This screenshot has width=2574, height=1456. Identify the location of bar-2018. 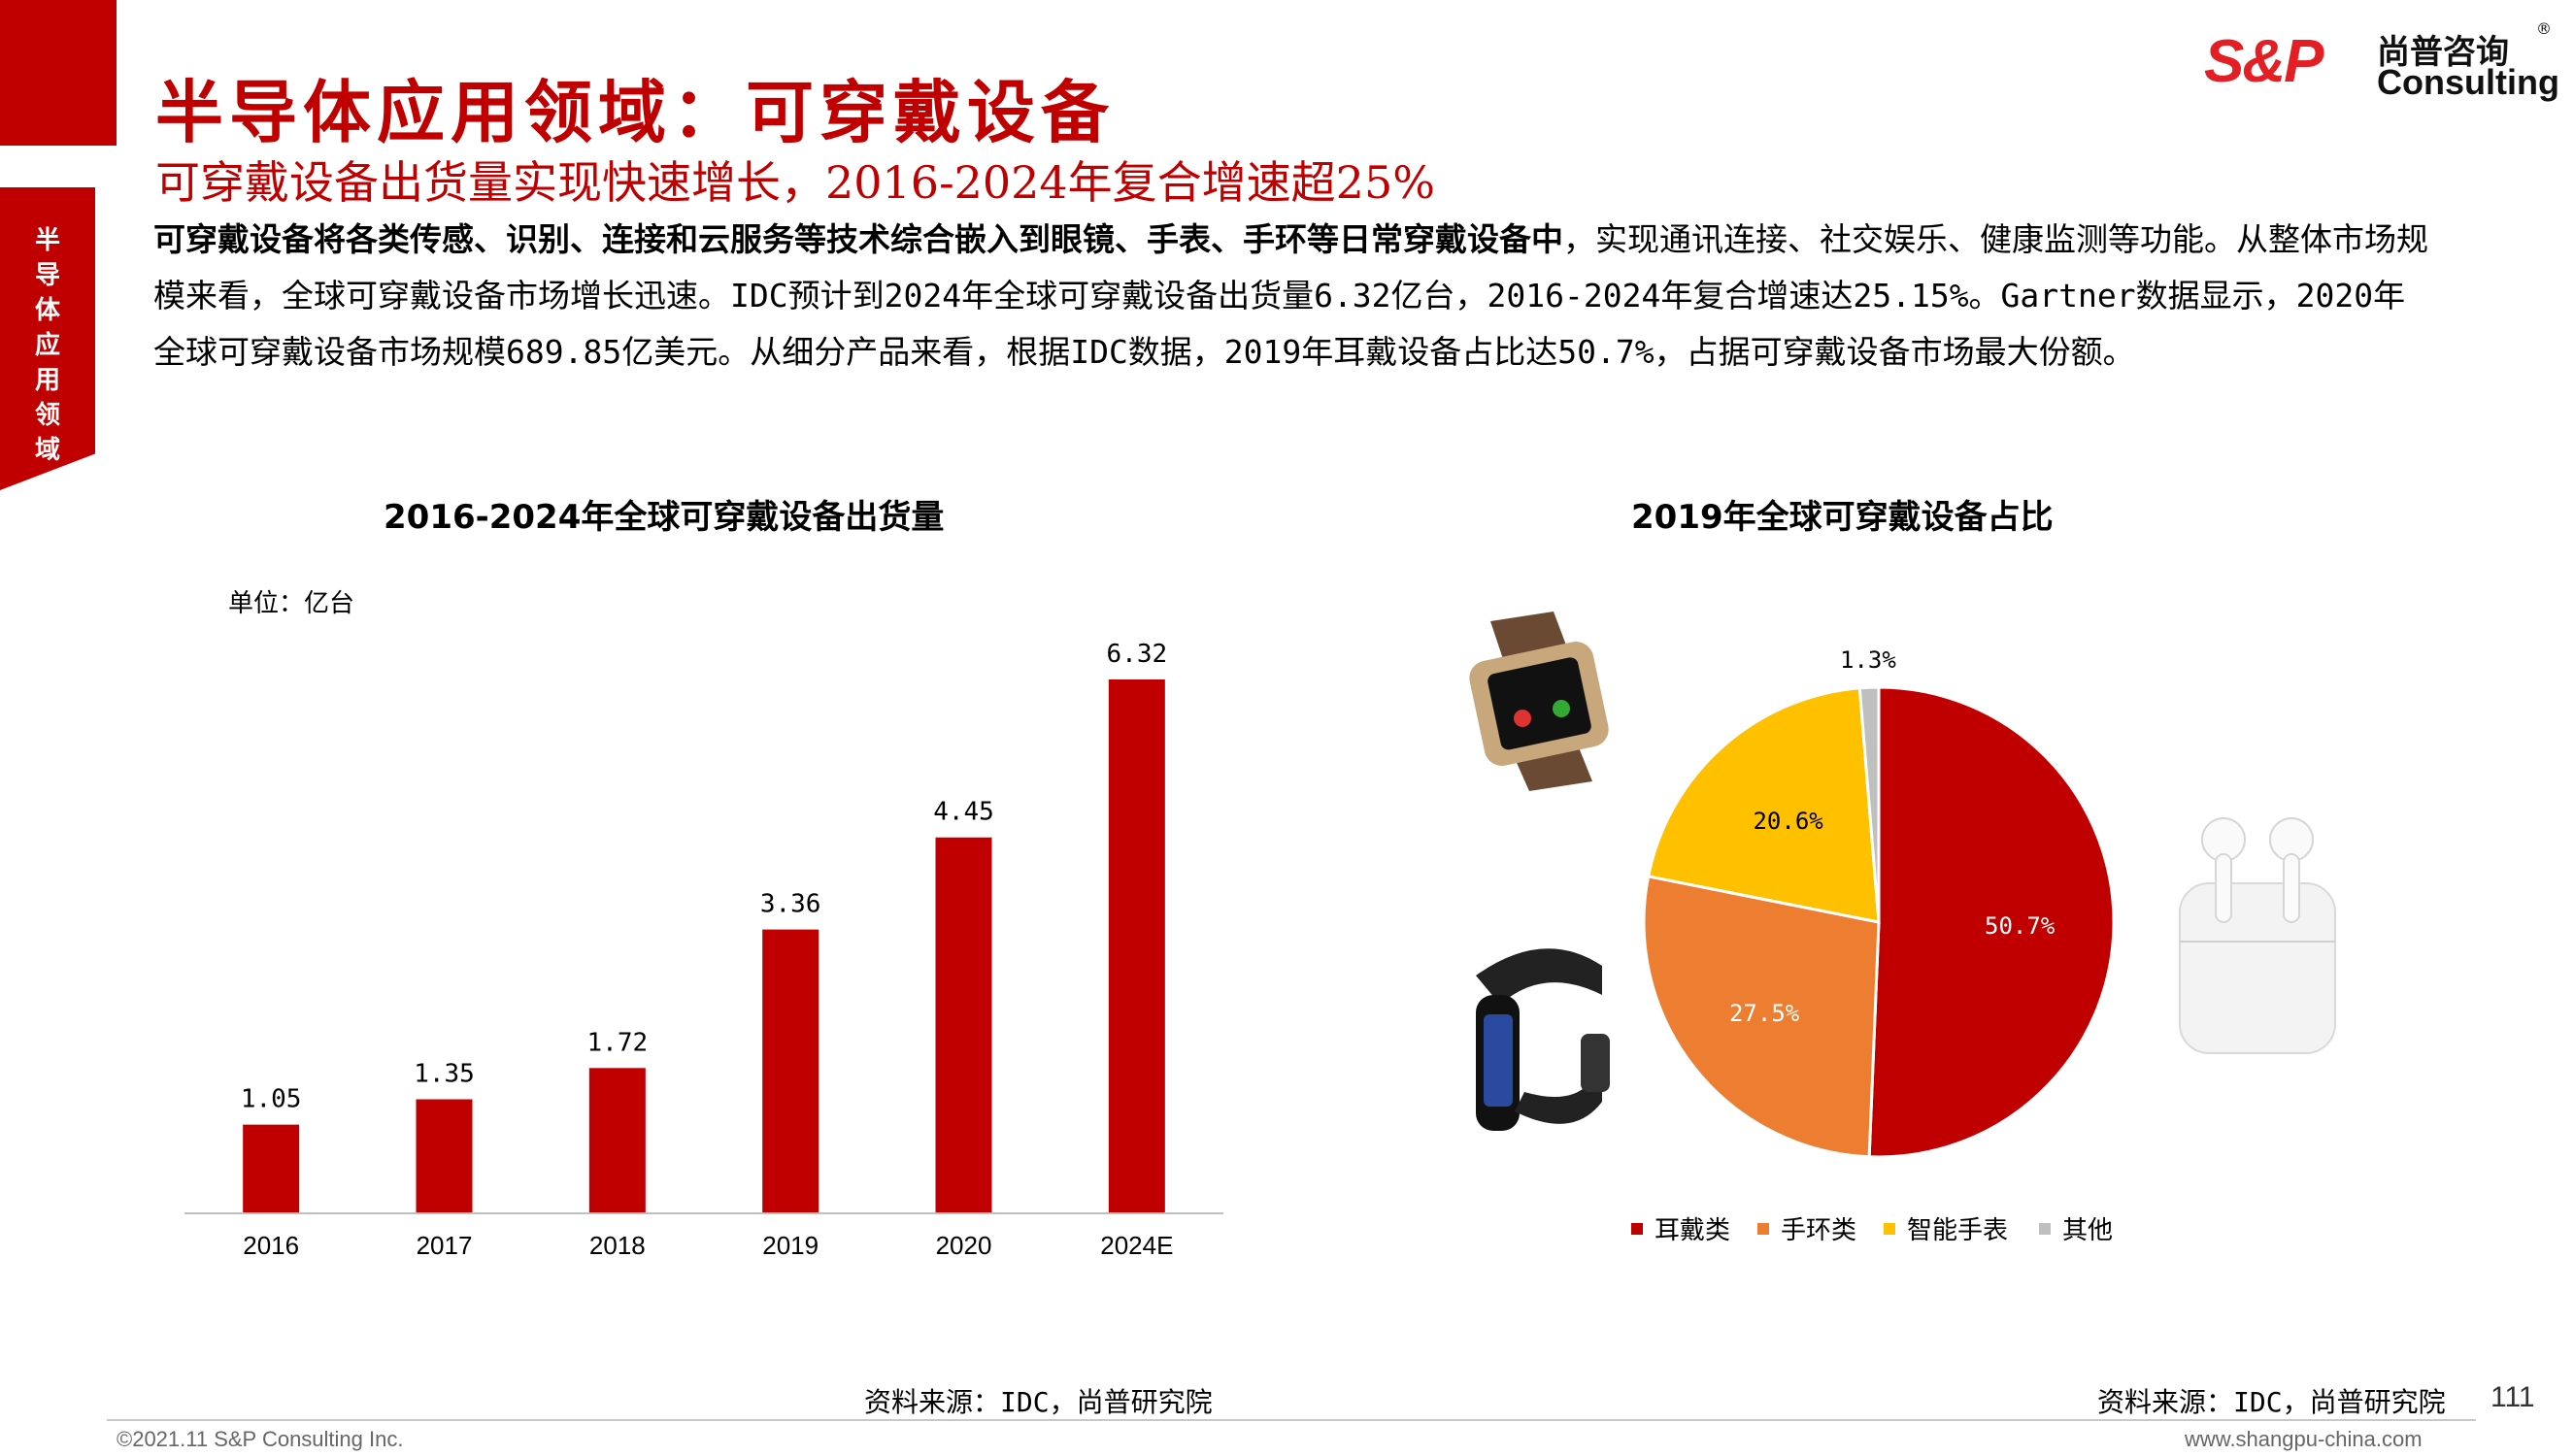
(617, 1140).